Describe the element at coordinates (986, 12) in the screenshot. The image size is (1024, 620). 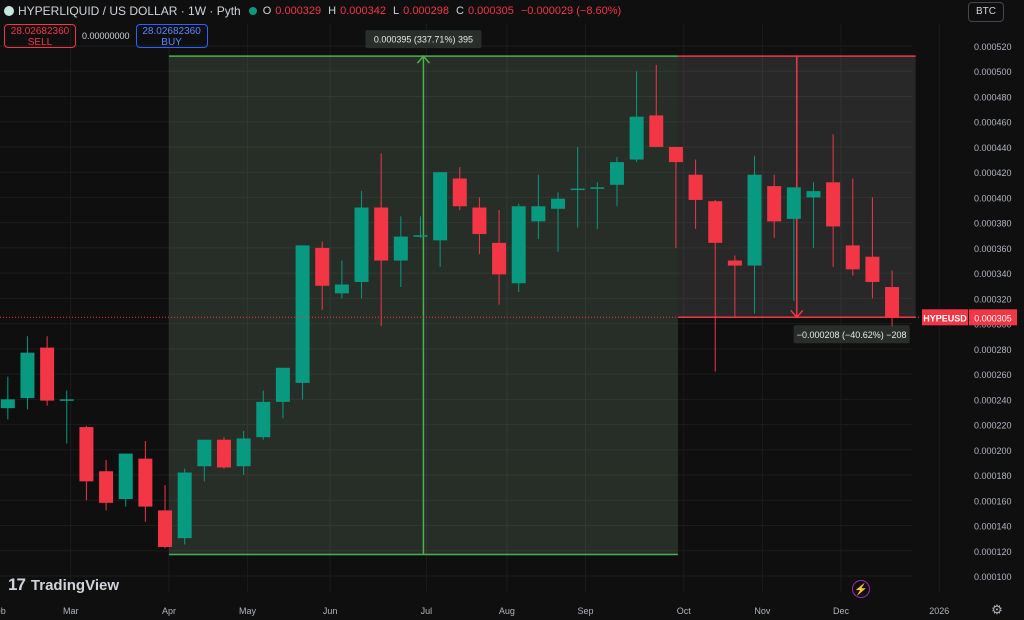
I see `currency-select: BTC` at that location.